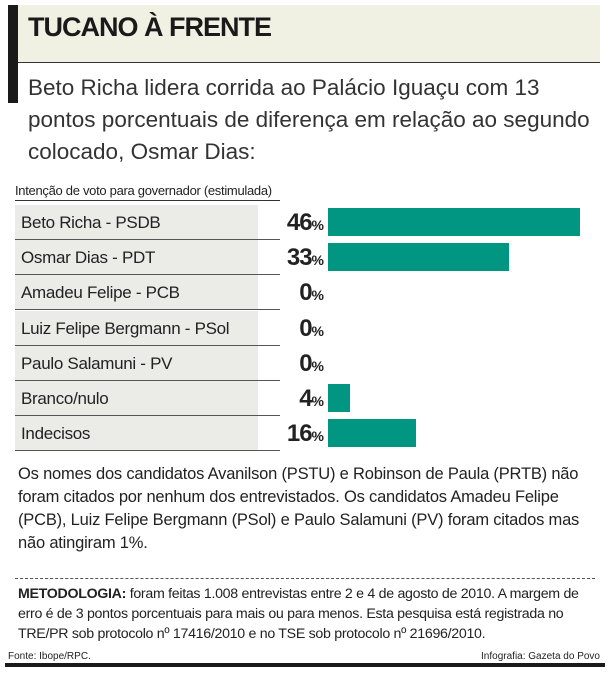 This screenshot has width=608, height=676. I want to click on category-label: Luiz Felipe Bergmann - PSol, so click(136, 327).